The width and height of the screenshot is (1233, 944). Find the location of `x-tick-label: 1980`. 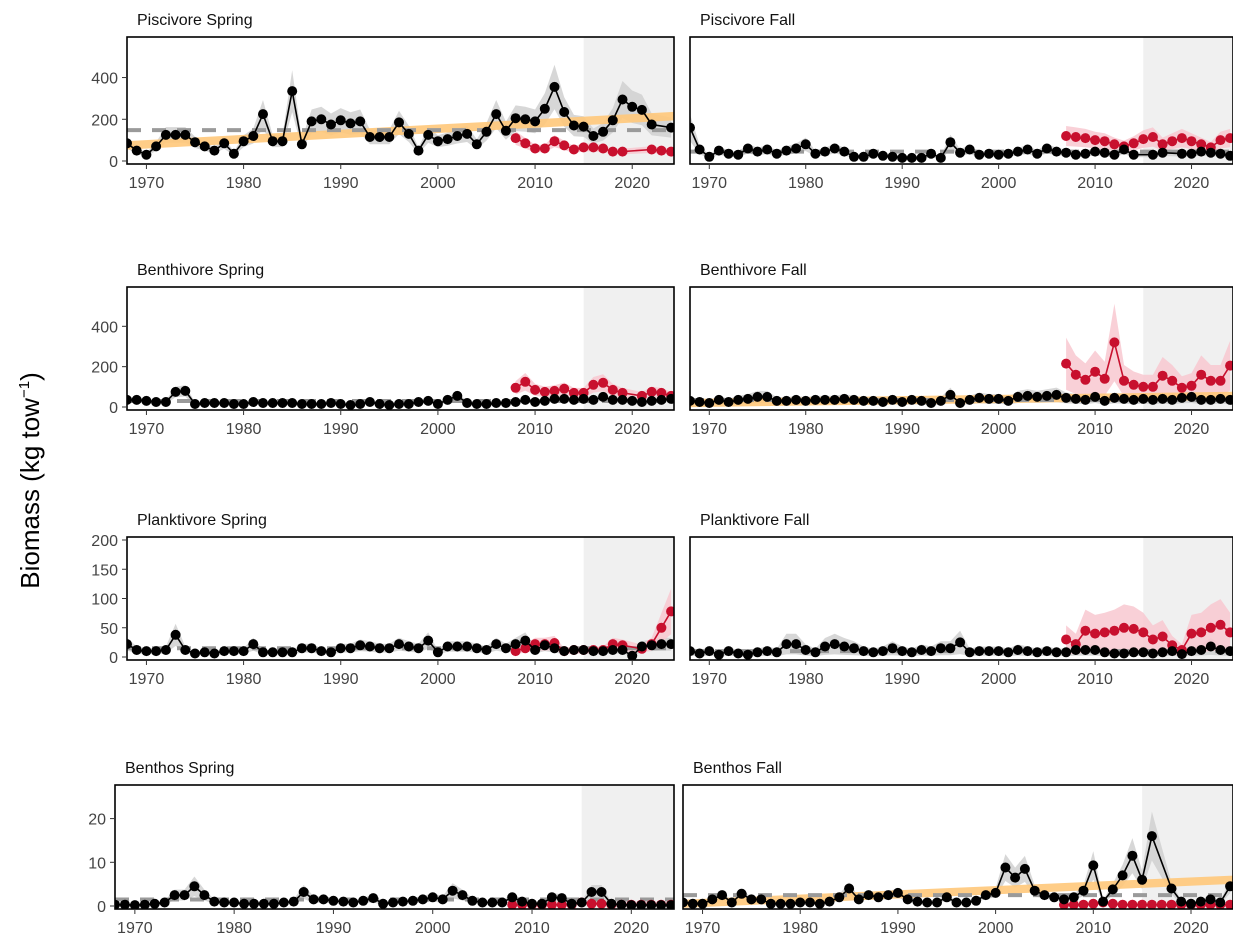

x-tick-label: 1980 is located at coordinates (234, 928).